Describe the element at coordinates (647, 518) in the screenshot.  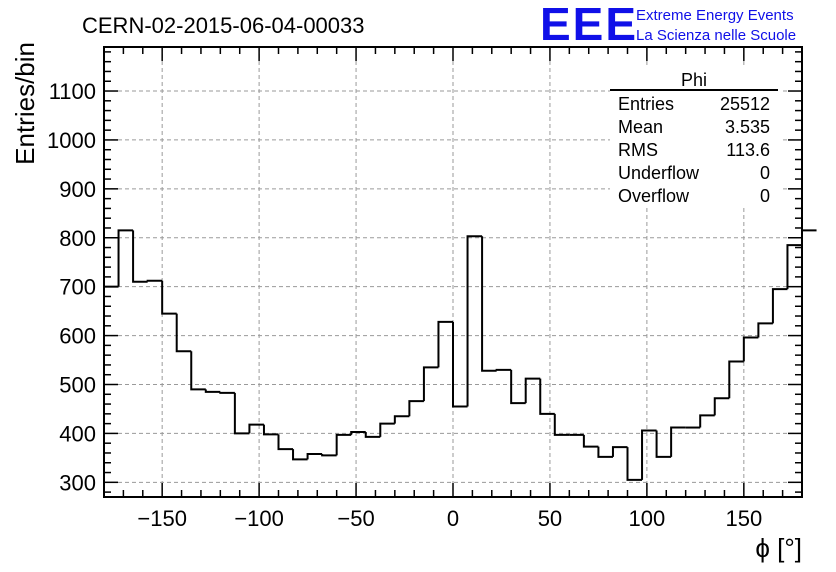
I see `x-tick-label: 100` at that location.